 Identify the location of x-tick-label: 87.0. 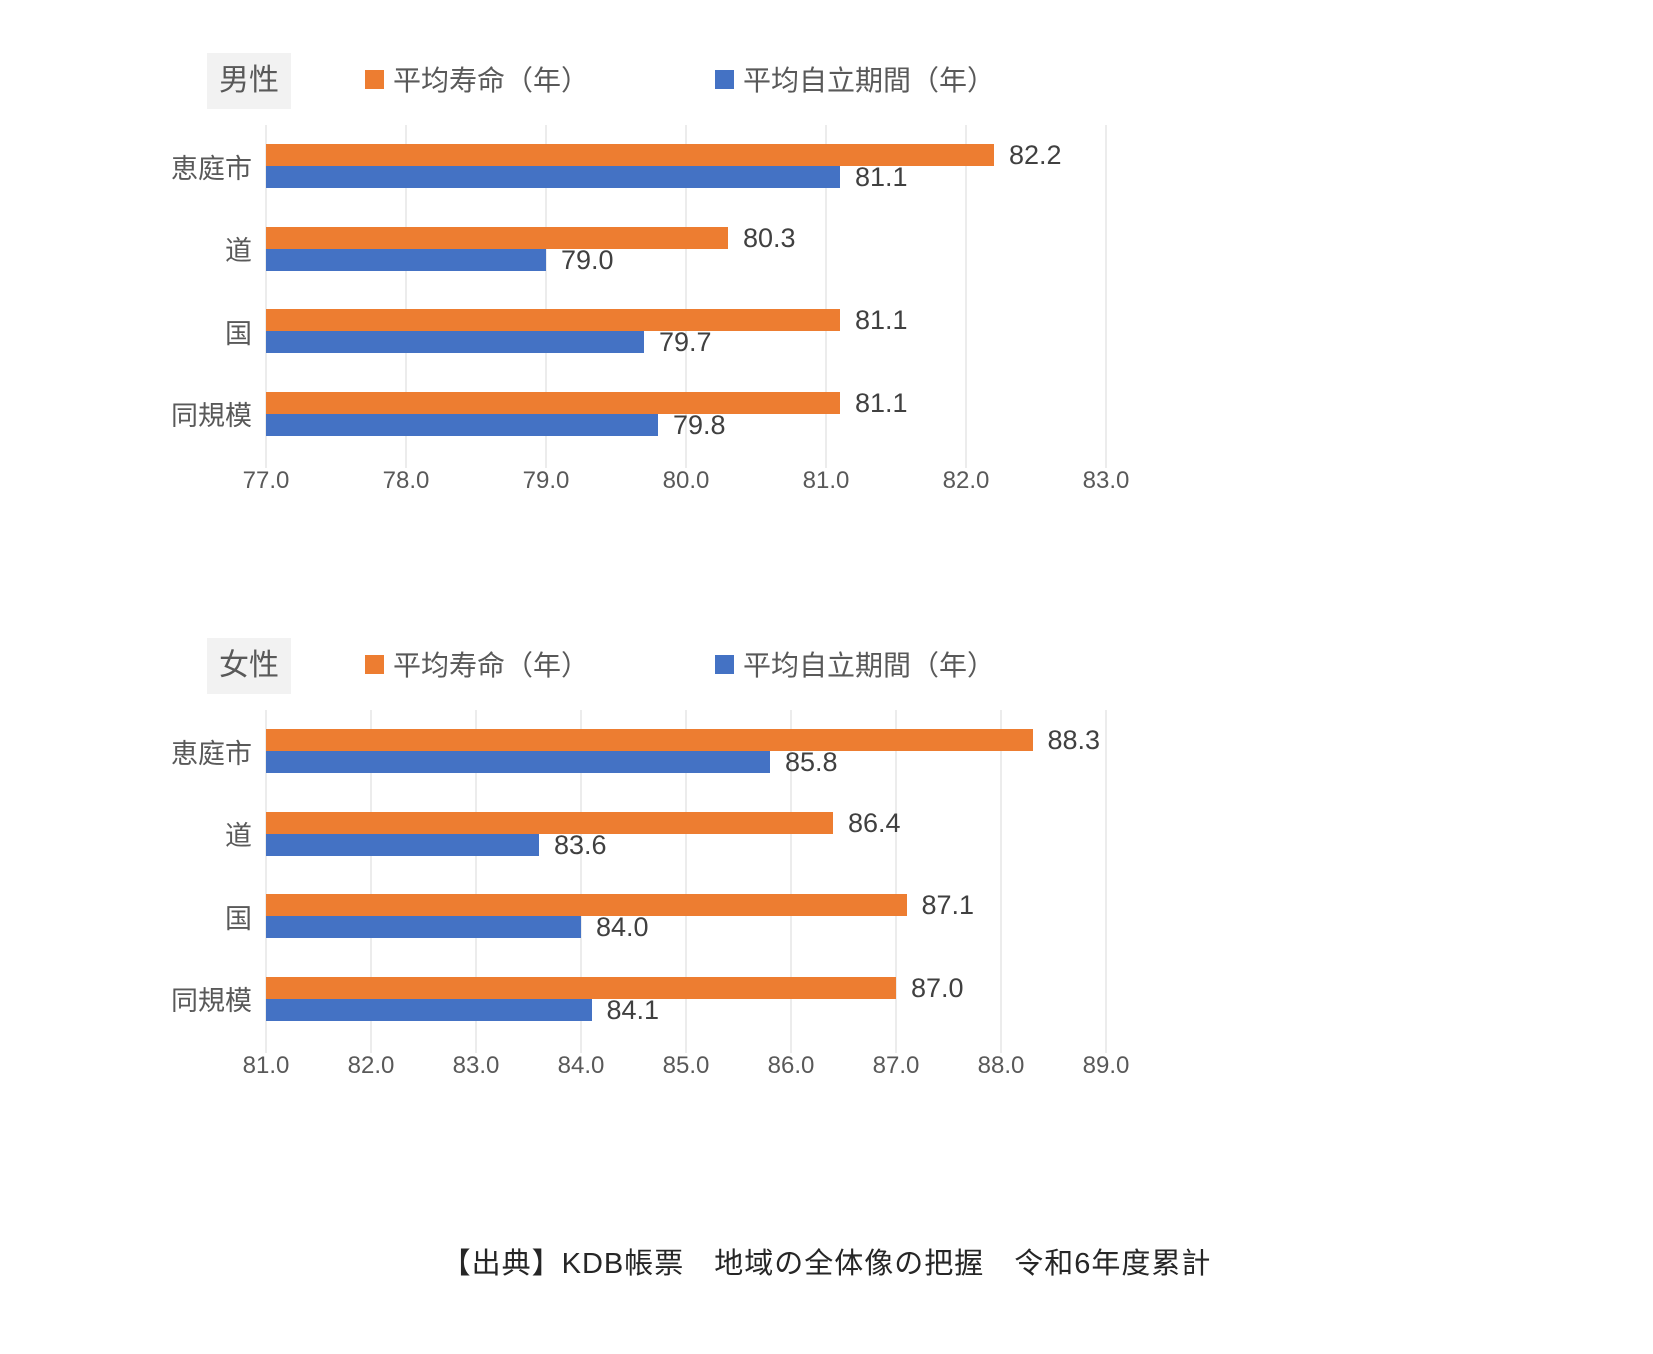
(896, 1065).